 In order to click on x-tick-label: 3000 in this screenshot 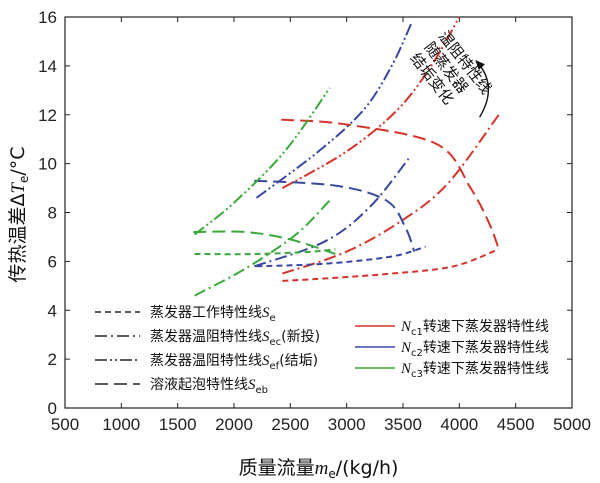, I will do `click(347, 424)`.